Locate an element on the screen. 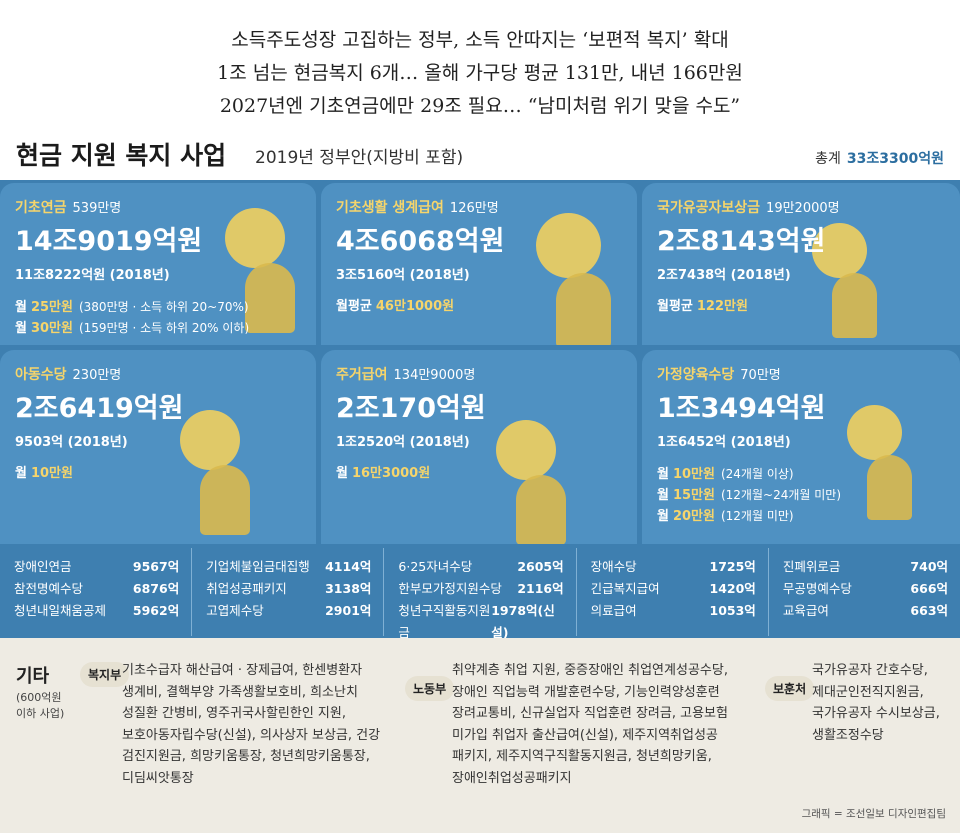 The image size is (960, 833). detail-value: 20만원 is located at coordinates (693, 516).